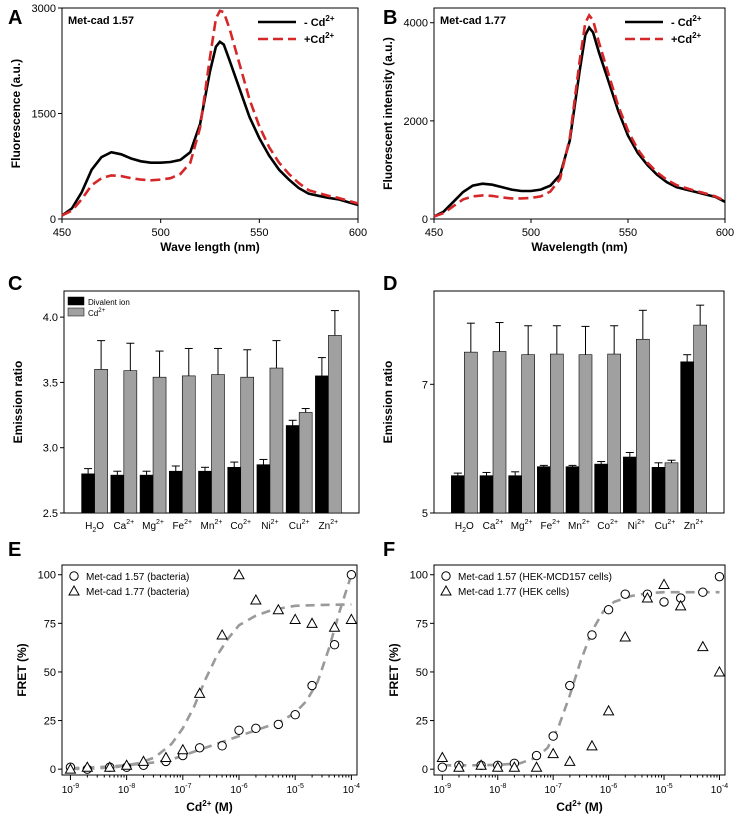 The width and height of the screenshot is (740, 818). Describe the element at coordinates (661, 526) in the screenshot. I see `d-category-base: Cu` at that location.